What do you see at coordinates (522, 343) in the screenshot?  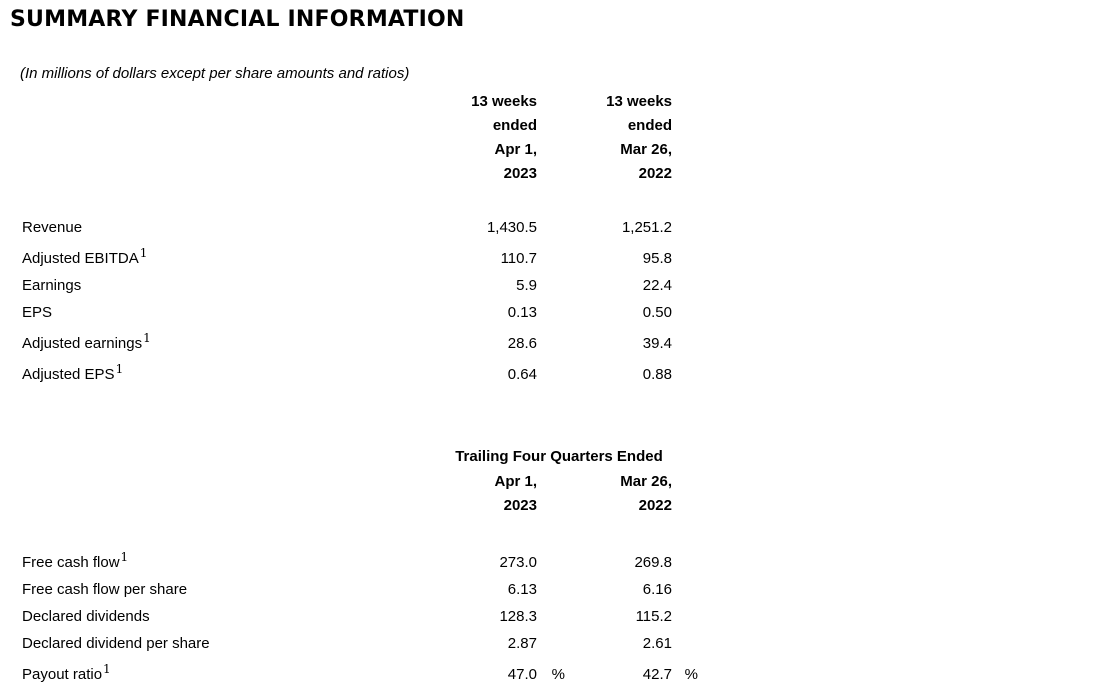 I see `value-col1: 28.6` at bounding box center [522, 343].